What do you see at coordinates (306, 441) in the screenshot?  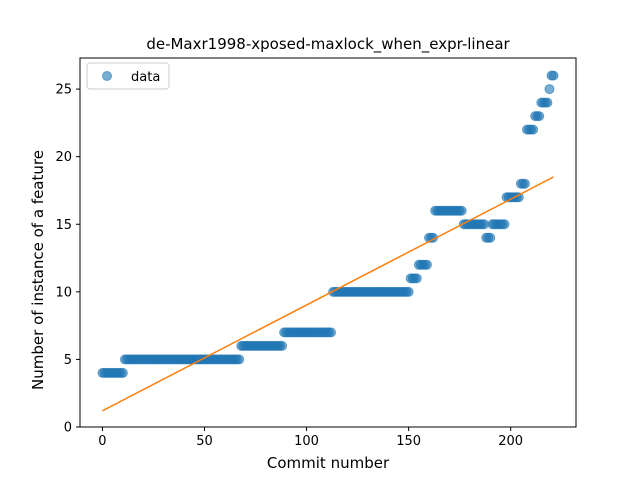 I see `x-tick-label: 100` at bounding box center [306, 441].